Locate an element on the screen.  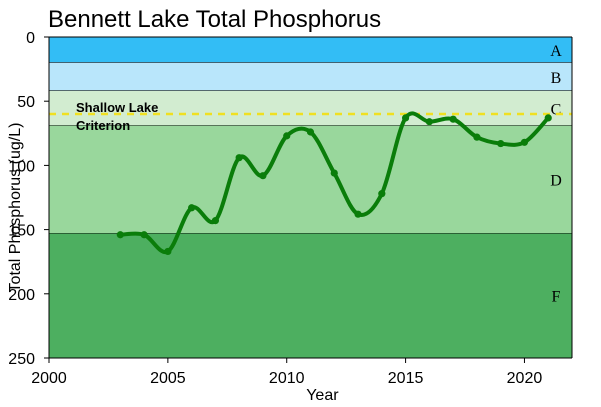
data-point-2019 is located at coordinates (501, 143).